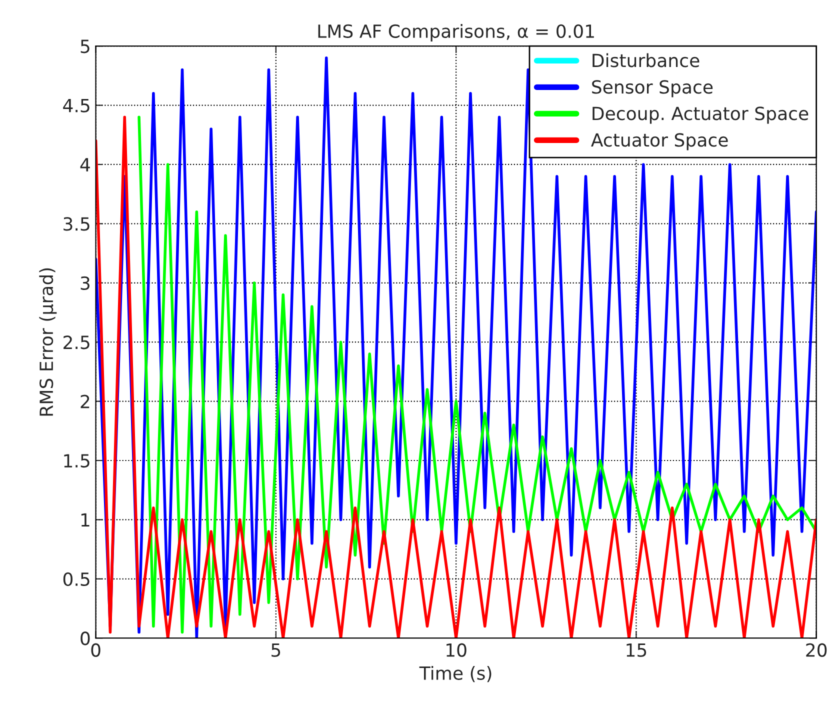 This screenshot has width=833, height=709. Describe the element at coordinates (652, 89) in the screenshot. I see `legend-label: Sensor Space` at that location.